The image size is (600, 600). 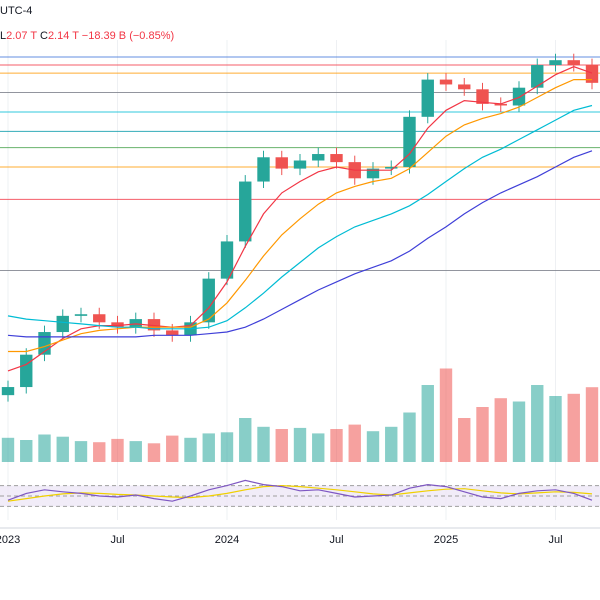 I want to click on rsi-pane, so click(x=300, y=493).